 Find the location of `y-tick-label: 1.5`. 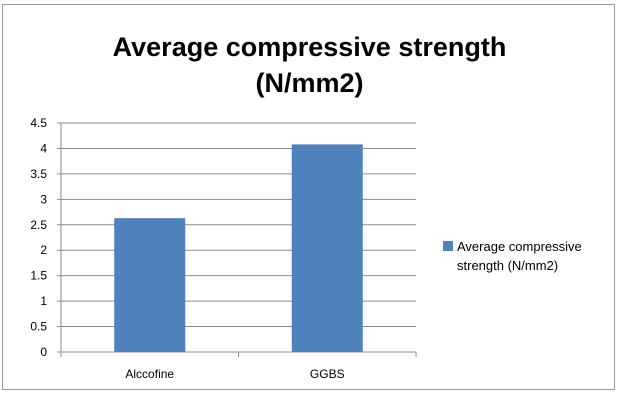

y-tick-label: 1.5 is located at coordinates (38, 276).